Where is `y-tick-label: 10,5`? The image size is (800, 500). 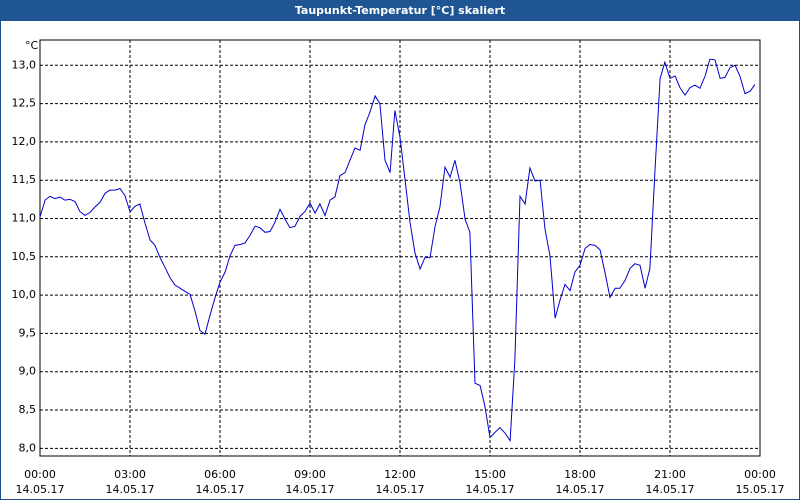
y-tick-label: 10,5 is located at coordinates (24, 256).